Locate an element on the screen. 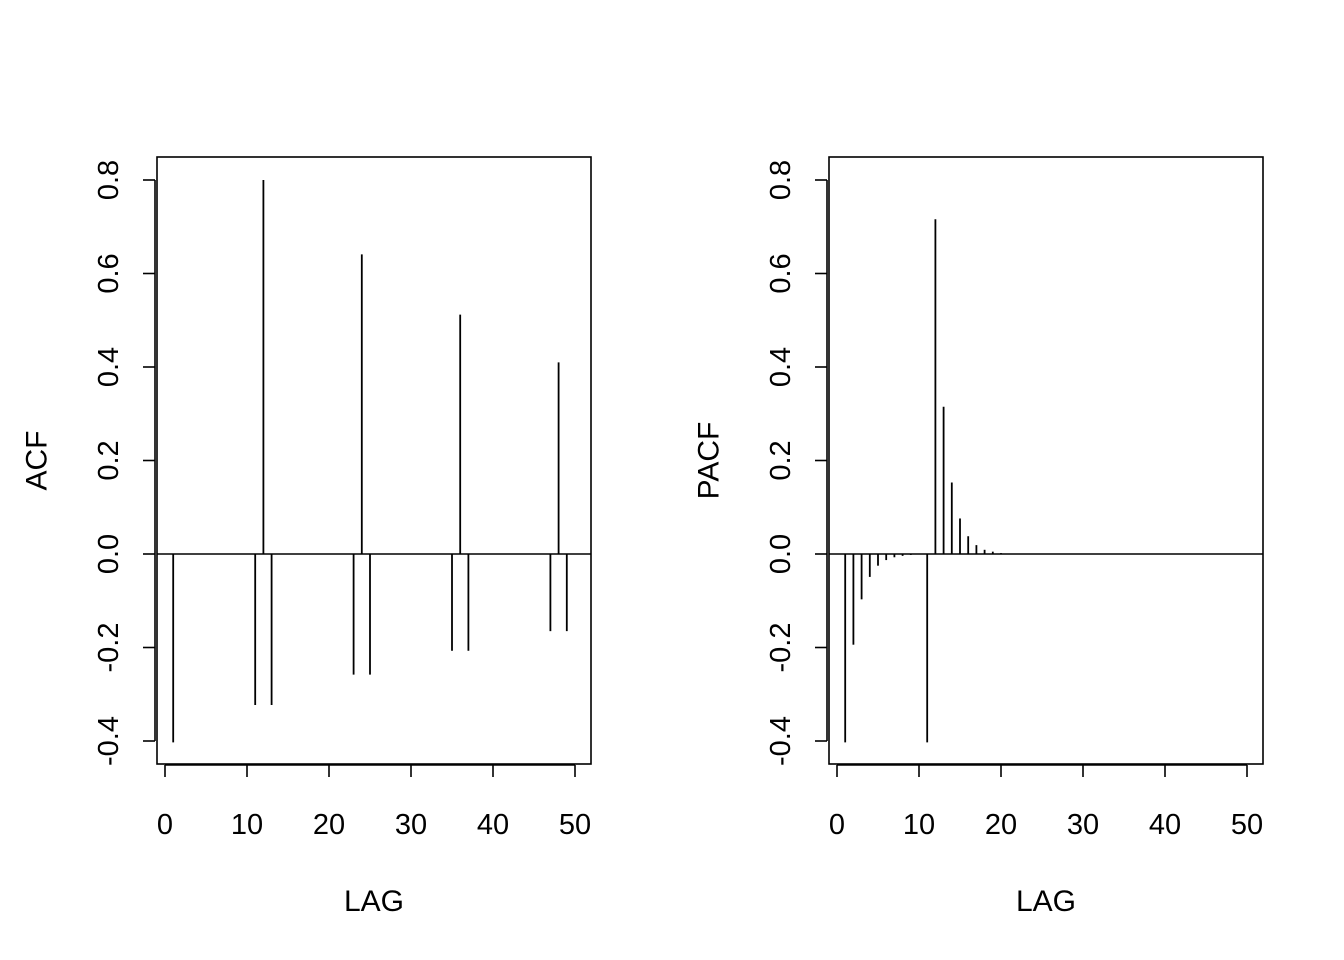  acf-y-tick-label: 0.0 is located at coordinates (109, 554).